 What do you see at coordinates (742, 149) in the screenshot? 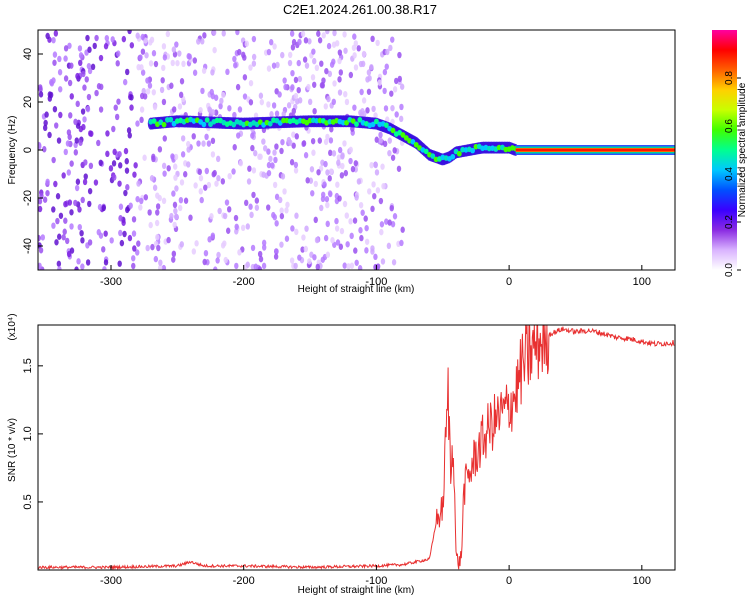
I see `colorbar-label: Normalized spectral amplitude` at bounding box center [742, 149].